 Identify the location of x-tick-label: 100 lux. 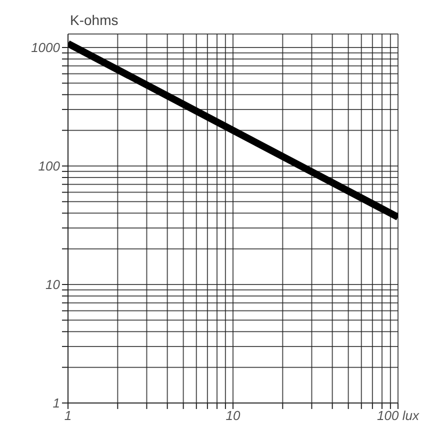
(398, 416).